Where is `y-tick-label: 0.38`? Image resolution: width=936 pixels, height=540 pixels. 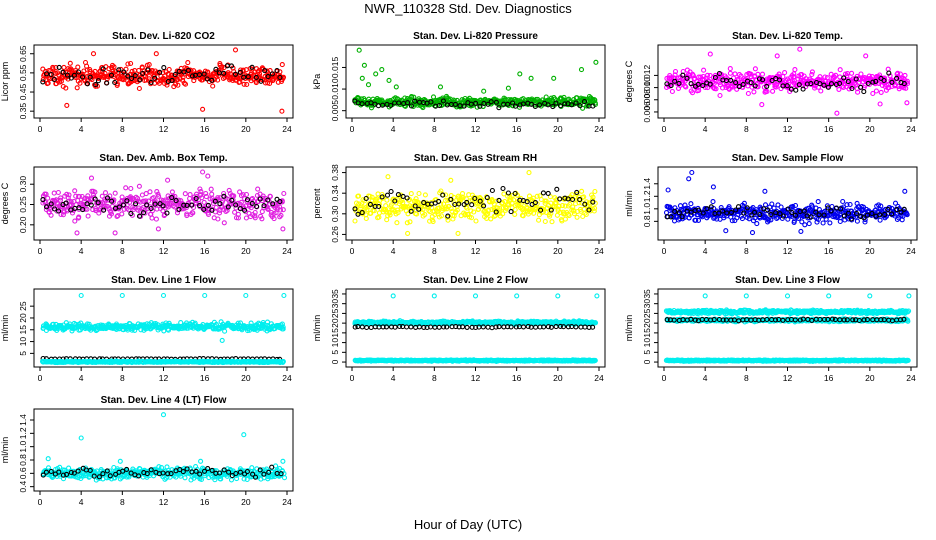
y-tick-label: 0.38 is located at coordinates (335, 172).